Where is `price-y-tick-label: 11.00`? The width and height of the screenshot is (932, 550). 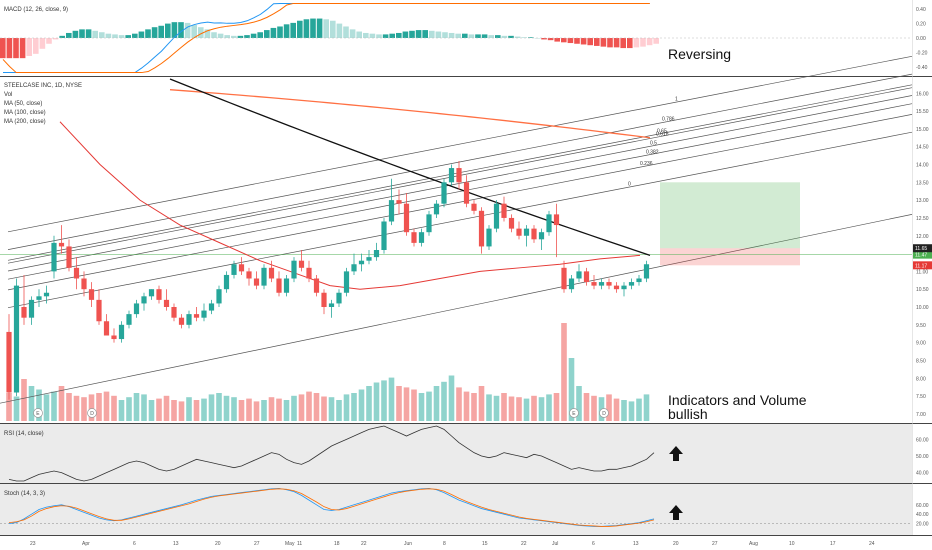 price-y-tick-label: 11.00 is located at coordinates (922, 272).